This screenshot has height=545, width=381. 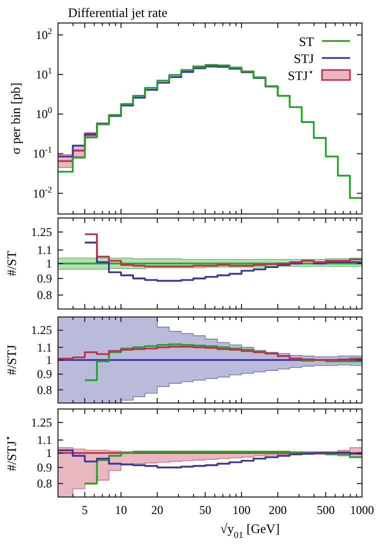 I want to click on legend-label: STJ$^{⋆}$, so click(x=301, y=75).